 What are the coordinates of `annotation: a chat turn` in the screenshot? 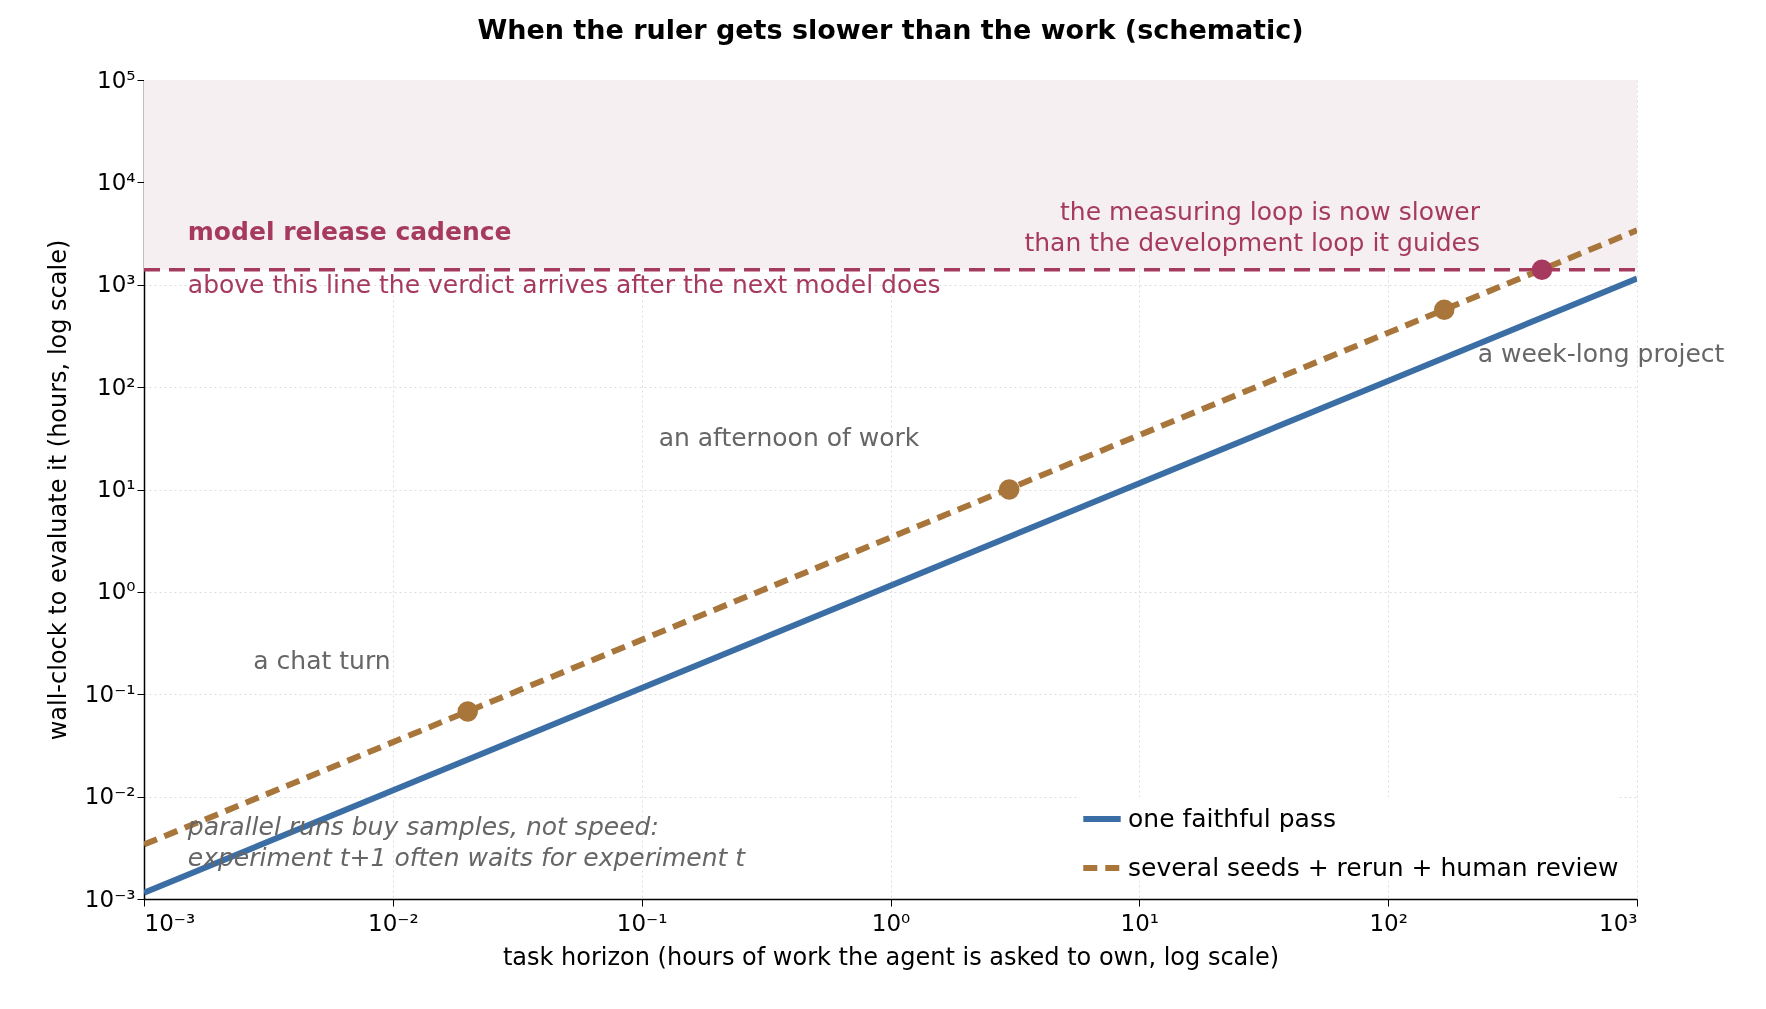 It's located at (322, 661).